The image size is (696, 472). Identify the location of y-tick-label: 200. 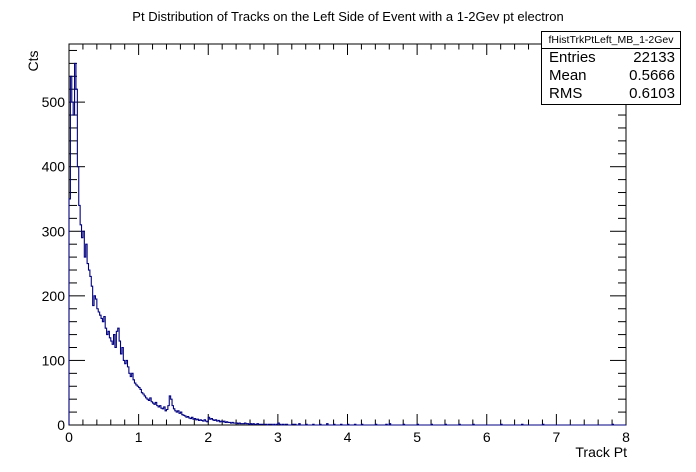
(54, 296).